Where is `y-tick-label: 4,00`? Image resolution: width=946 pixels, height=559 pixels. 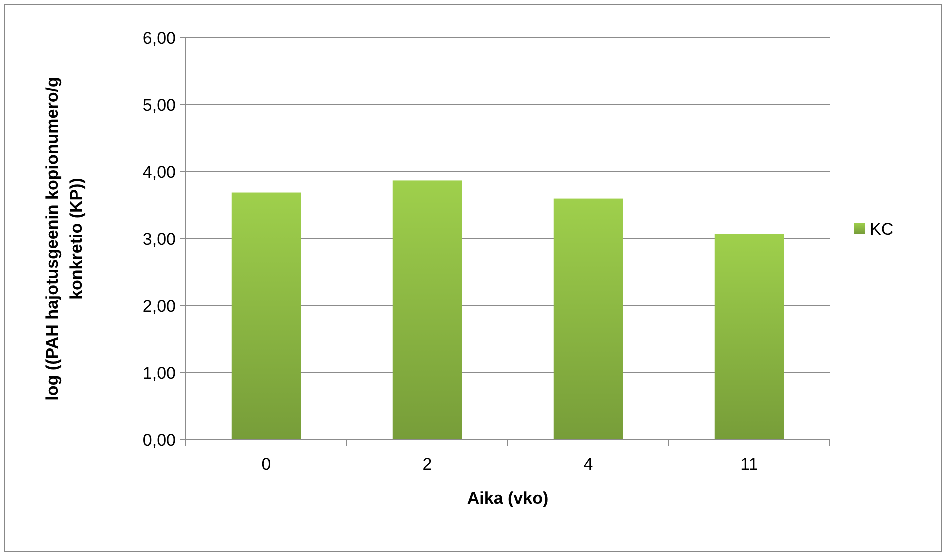
y-tick-label: 4,00 is located at coordinates (159, 172).